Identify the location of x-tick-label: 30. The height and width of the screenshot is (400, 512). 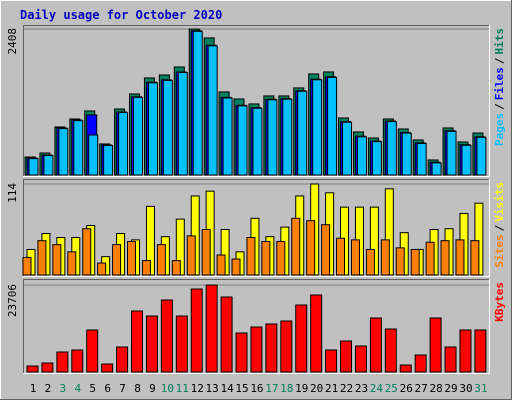
(465, 388).